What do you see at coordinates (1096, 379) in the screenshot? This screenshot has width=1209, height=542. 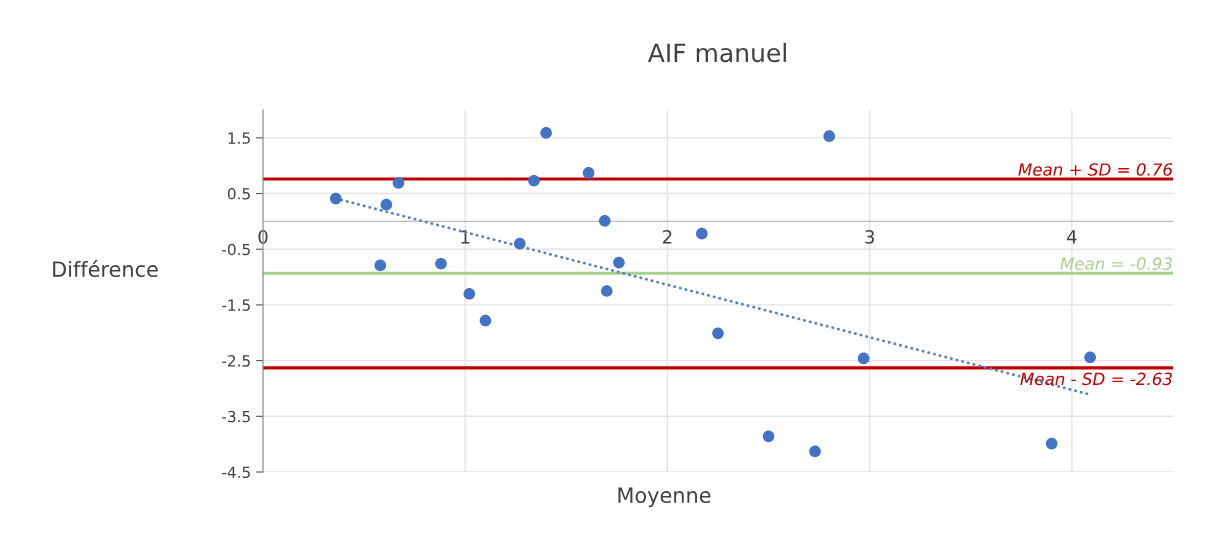 I see `ref-line-label: Mean - SD = -2.63` at bounding box center [1096, 379].